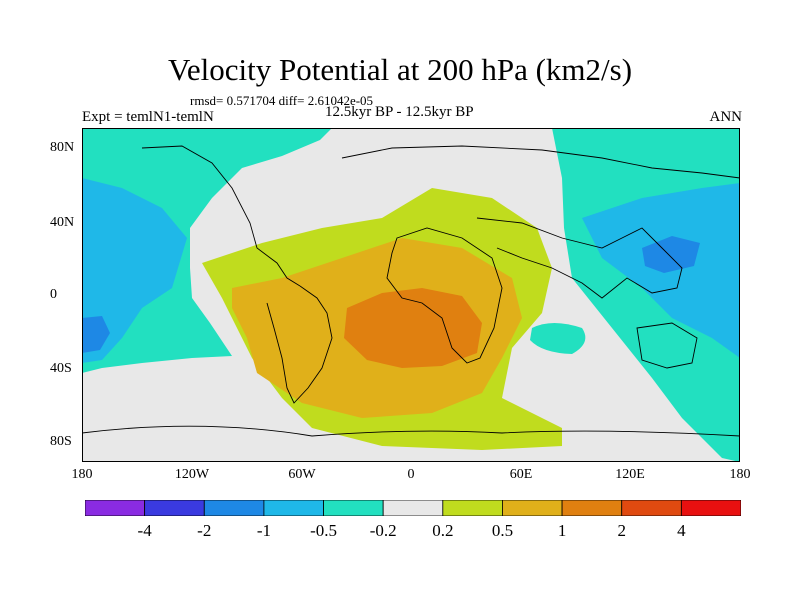  Describe the element at coordinates (263, 530) in the screenshot. I see `colorbar-label: -1` at that location.